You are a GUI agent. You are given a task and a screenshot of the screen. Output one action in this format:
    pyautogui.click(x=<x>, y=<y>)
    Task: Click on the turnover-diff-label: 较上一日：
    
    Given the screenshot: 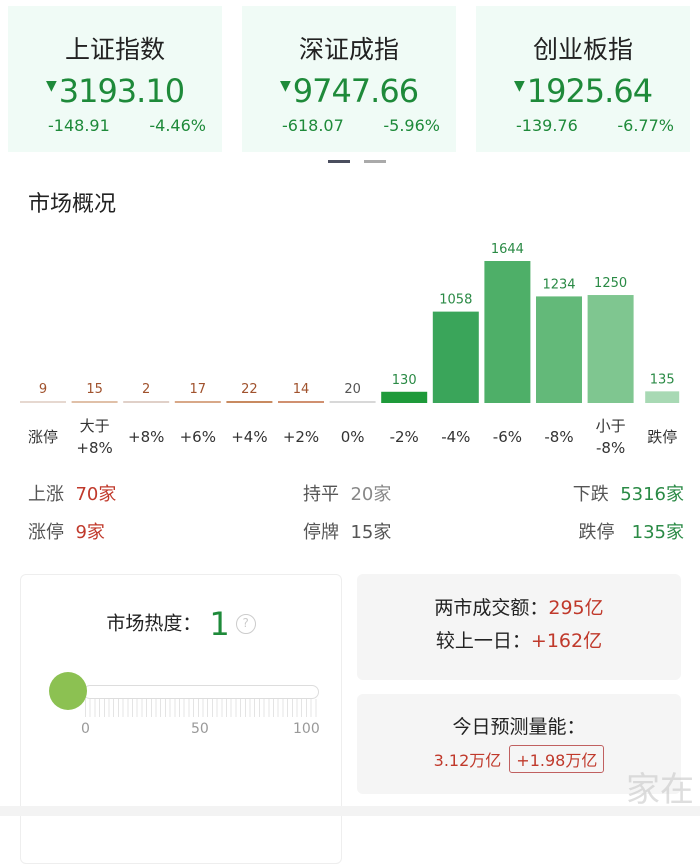 What is the action you would take?
    pyautogui.click(x=483, y=641)
    